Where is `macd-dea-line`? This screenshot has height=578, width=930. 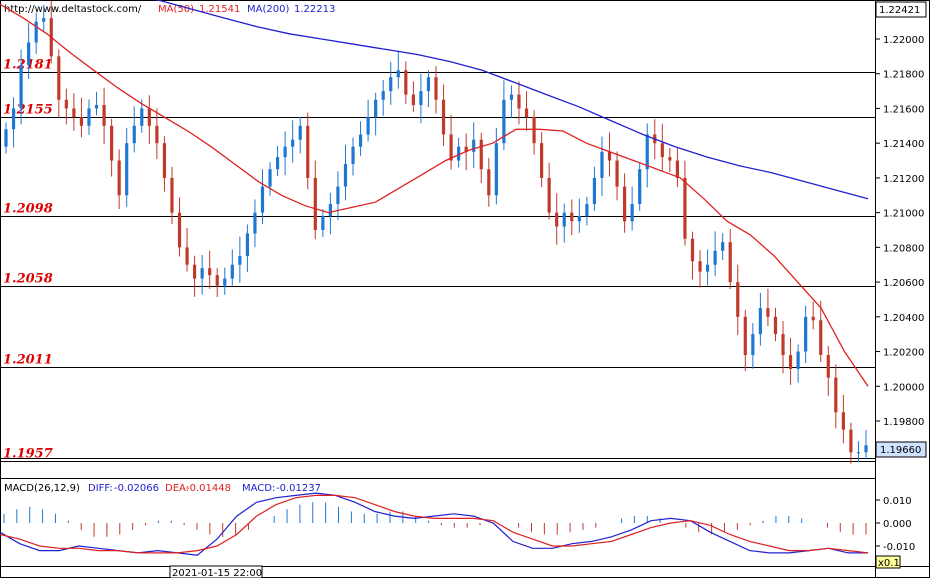 macd-dea-line is located at coordinates (434, 524).